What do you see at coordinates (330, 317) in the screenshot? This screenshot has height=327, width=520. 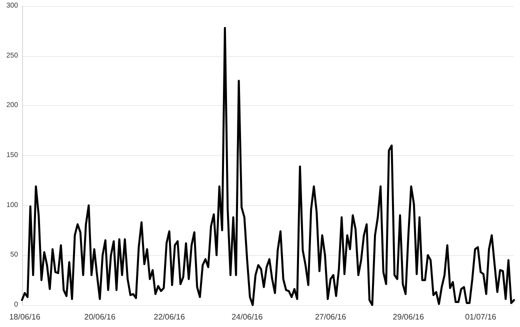 I see `x-tick-label: 27/06/16` at bounding box center [330, 317].